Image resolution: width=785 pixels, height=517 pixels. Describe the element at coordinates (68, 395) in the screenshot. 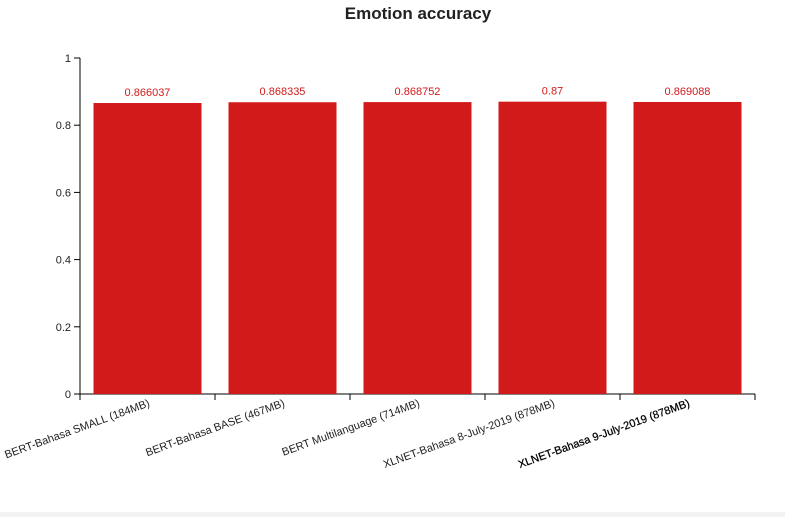

I see `y-tick-label: 0` at that location.